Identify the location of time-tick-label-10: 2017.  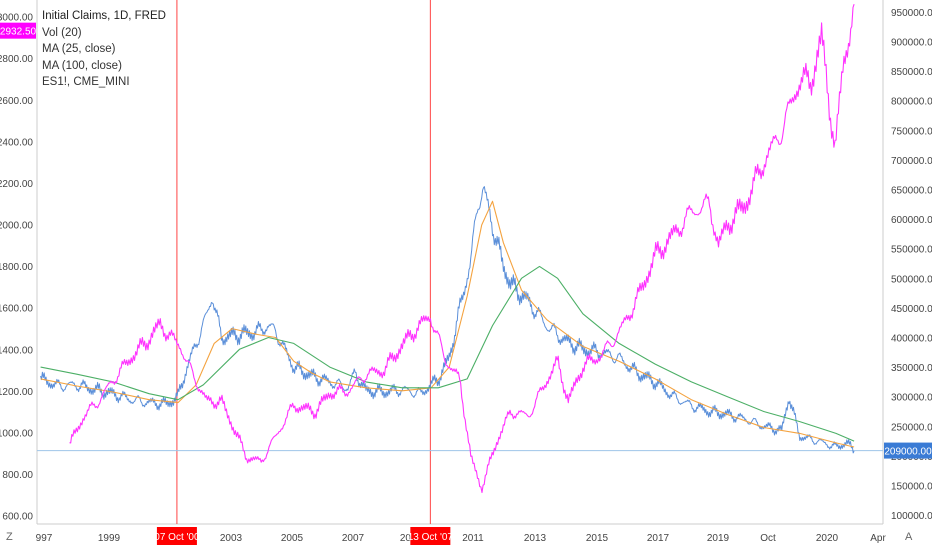
(658, 538).